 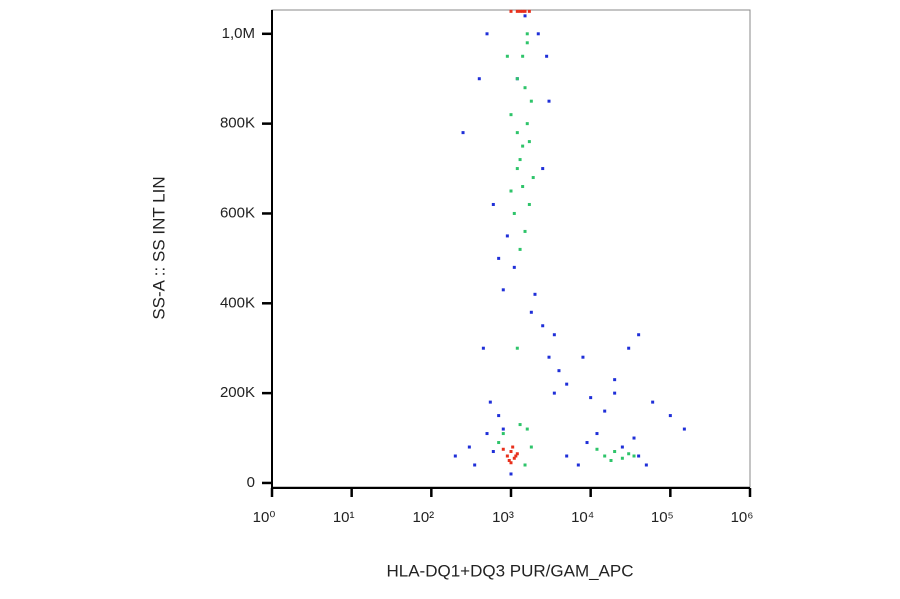 What do you see at coordinates (662, 517) in the screenshot?
I see `x-tick-label: 10⁵` at bounding box center [662, 517].